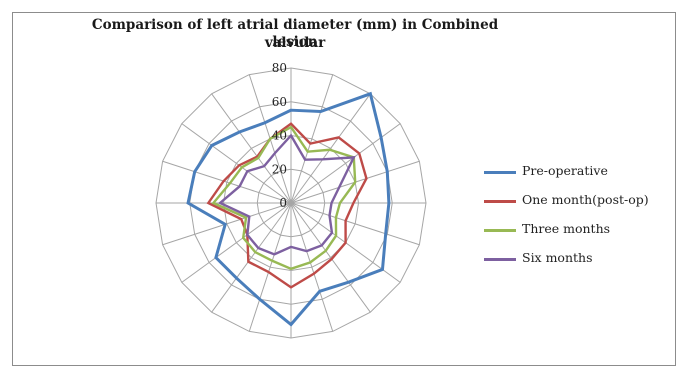 The height and width of the screenshot is (368, 678). I want to click on legend-item-pre-operative: Pre-operative, so click(579, 173).